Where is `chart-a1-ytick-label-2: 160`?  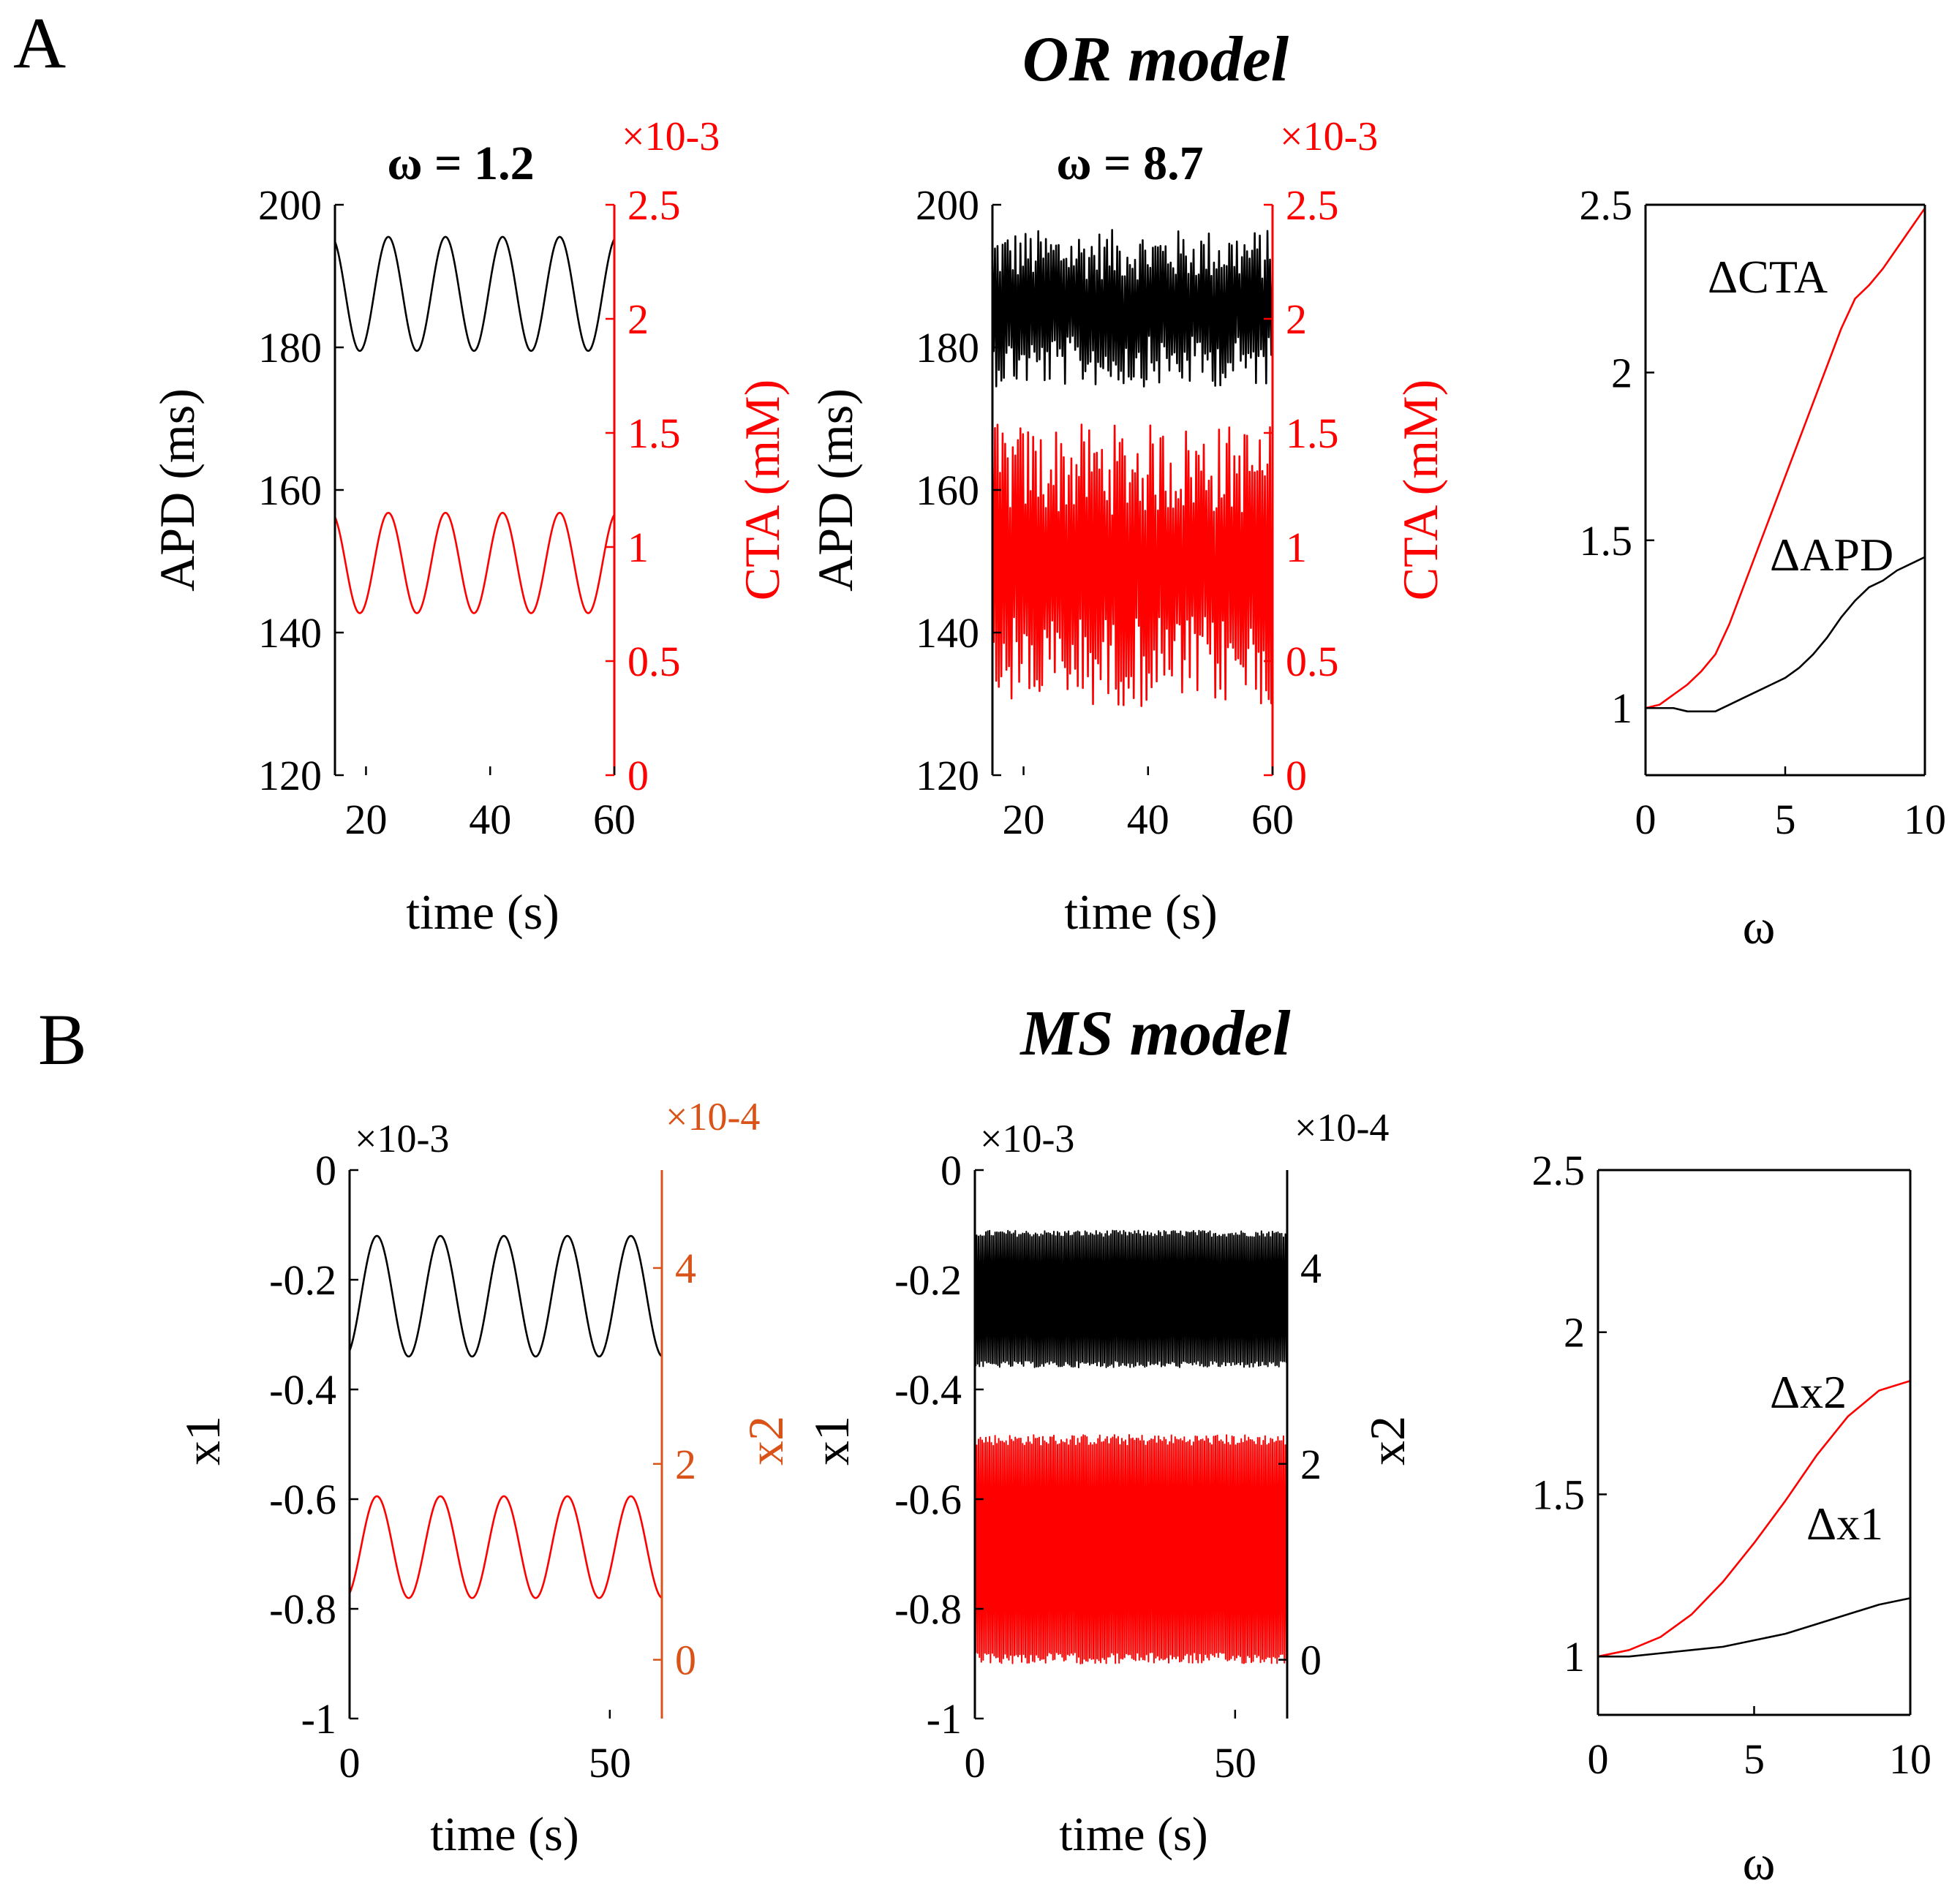
chart-a1-ytick-label-2: 160 is located at coordinates (290, 490).